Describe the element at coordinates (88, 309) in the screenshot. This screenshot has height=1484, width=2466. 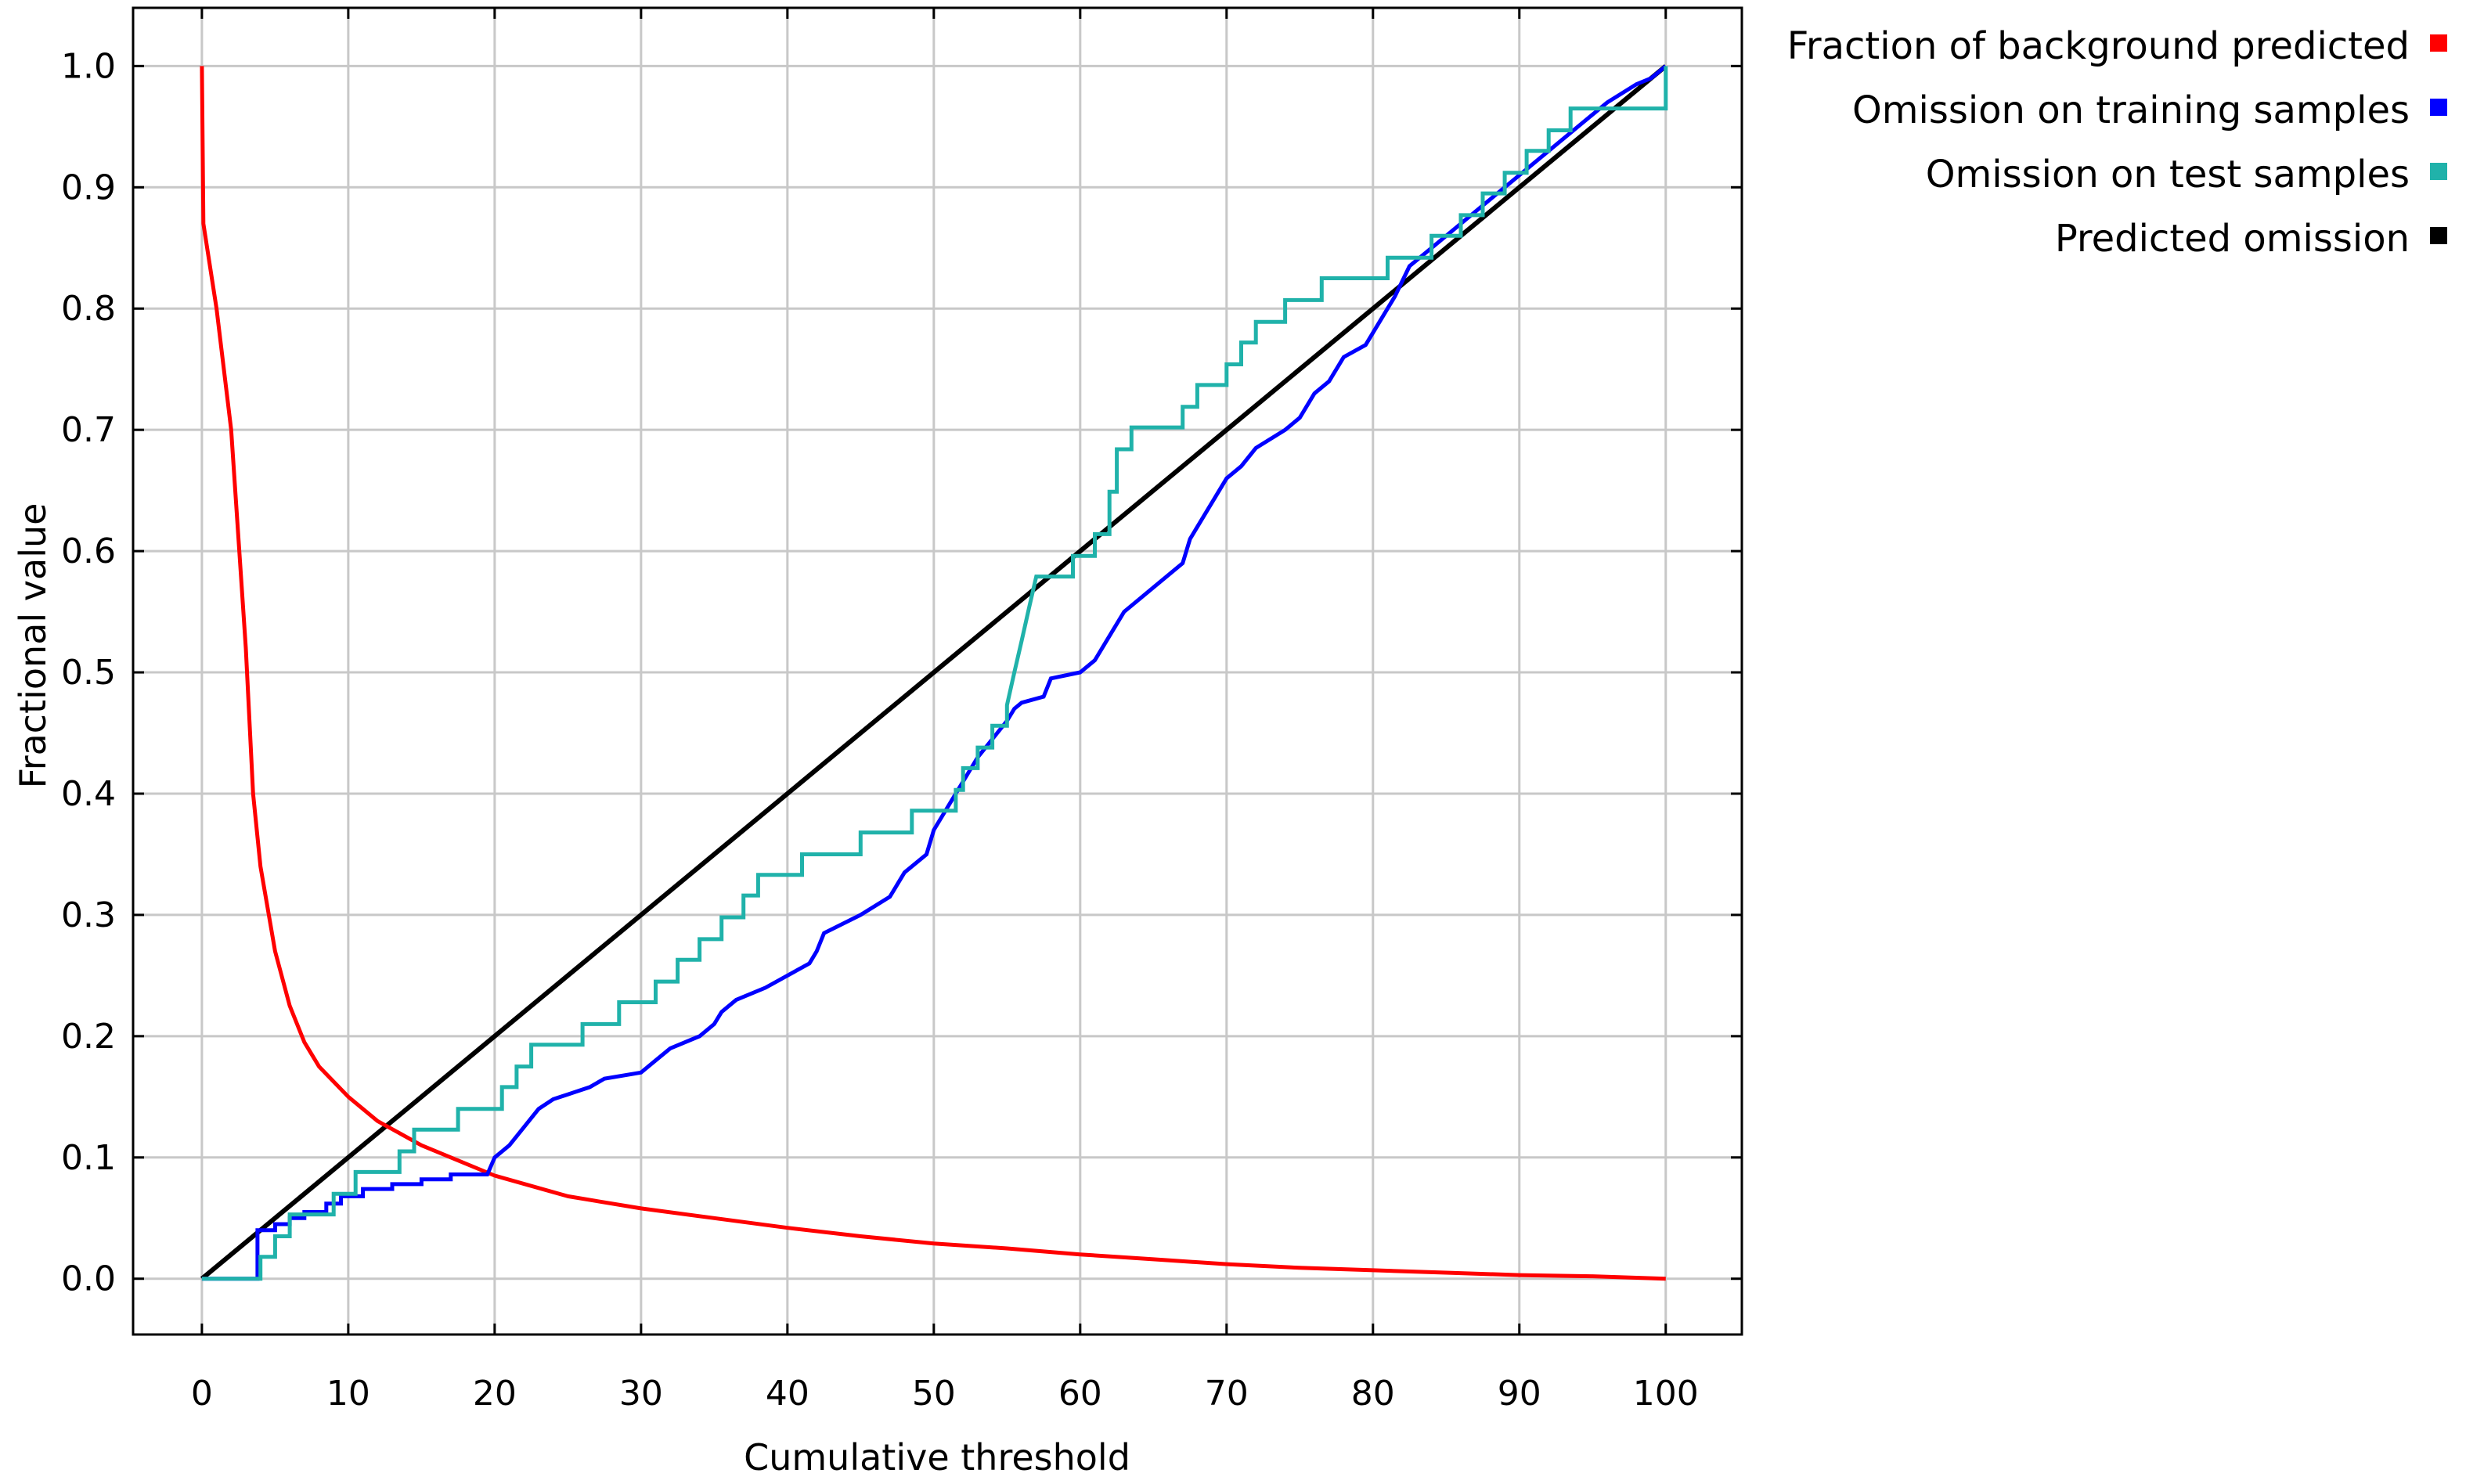
I see `y-tick-label: 0.8` at that location.